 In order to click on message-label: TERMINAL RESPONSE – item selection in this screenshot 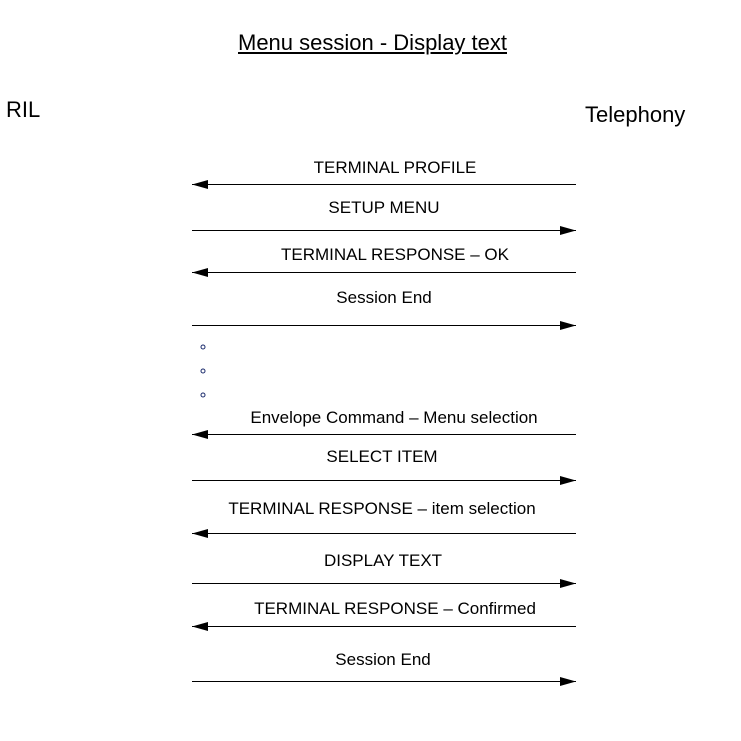, I will do `click(382, 508)`.